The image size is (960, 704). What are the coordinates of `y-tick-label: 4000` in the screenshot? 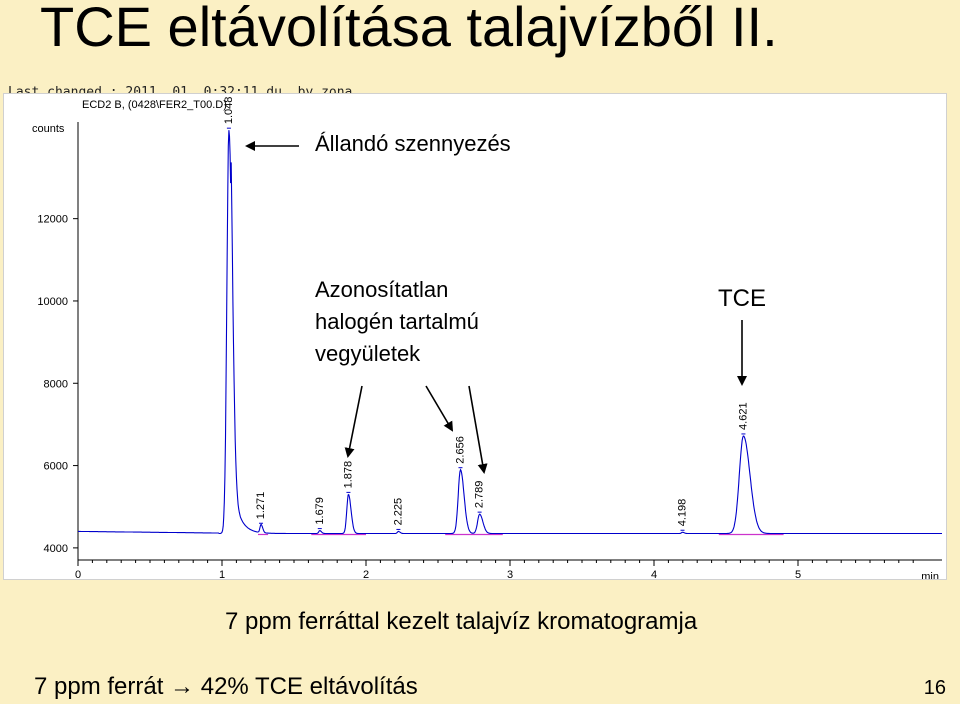 It's located at (56, 549).